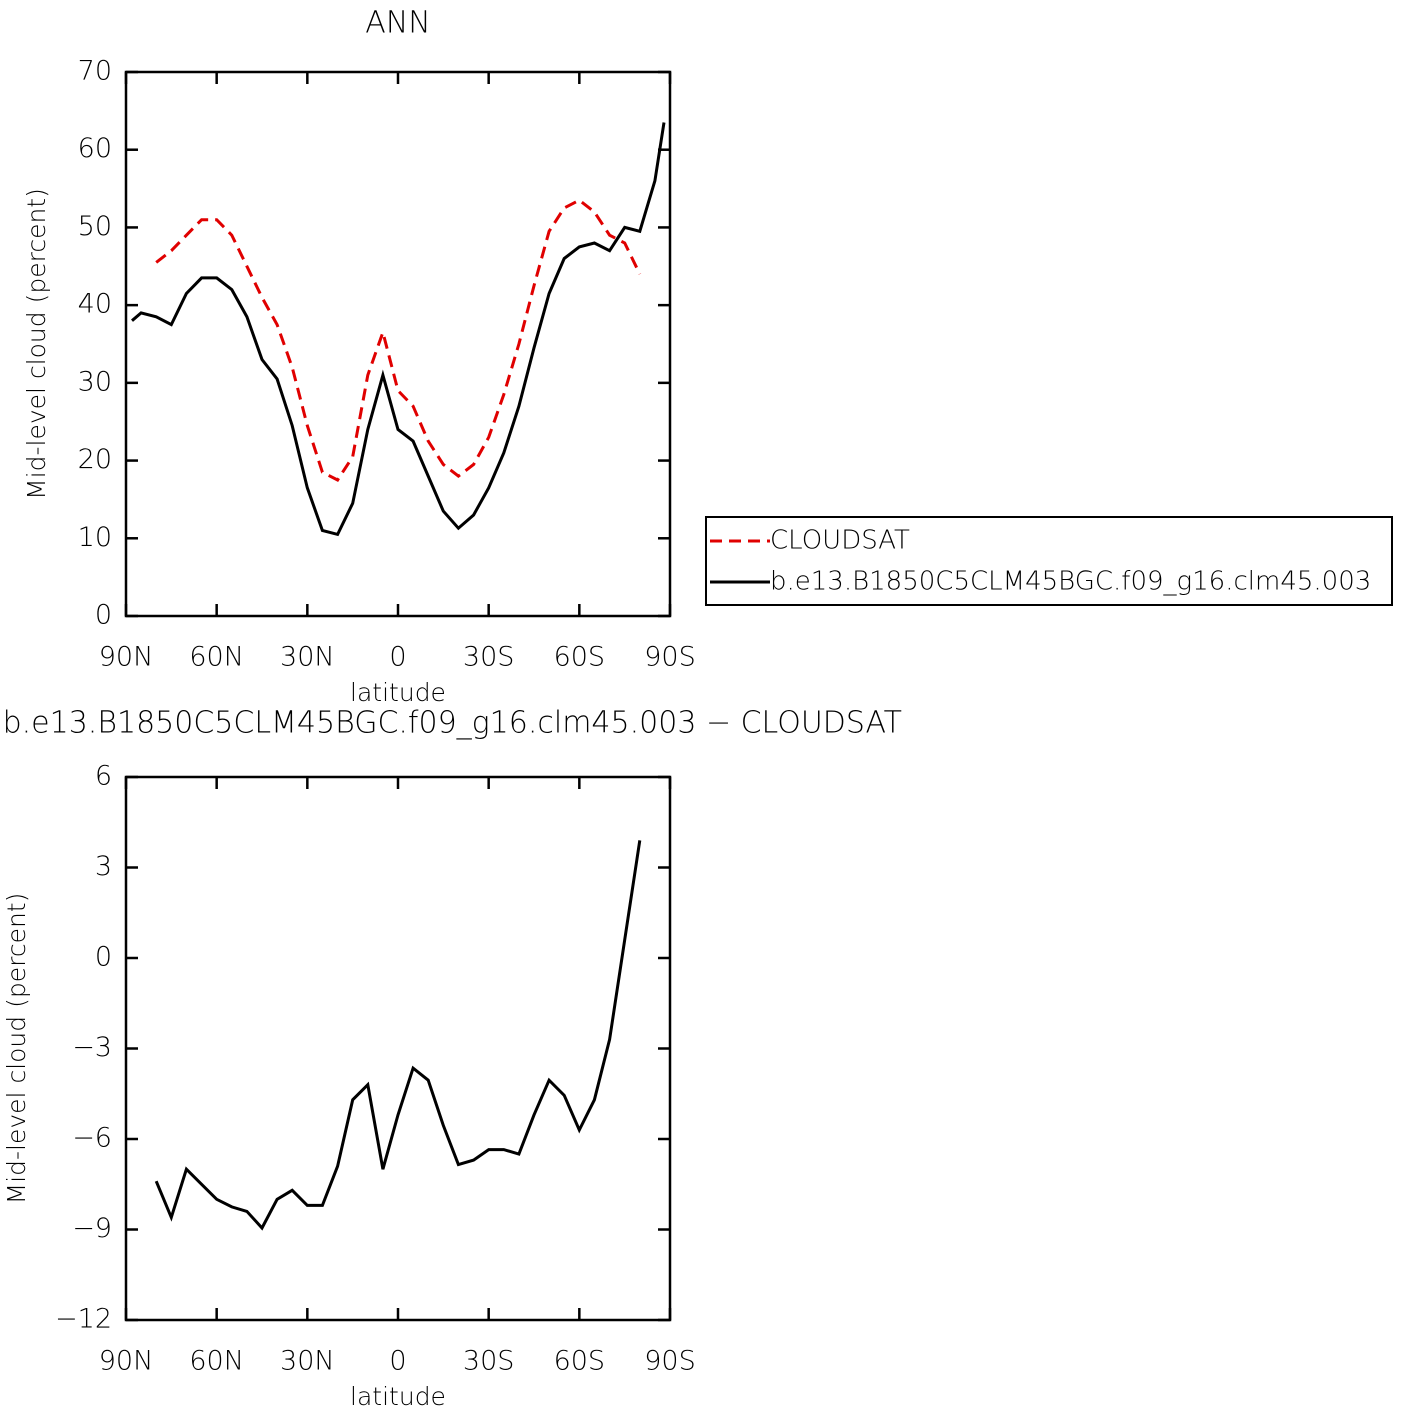 This screenshot has width=1419, height=1419. What do you see at coordinates (95, 71) in the screenshot?
I see `y-tick-label: 70` at bounding box center [95, 71].